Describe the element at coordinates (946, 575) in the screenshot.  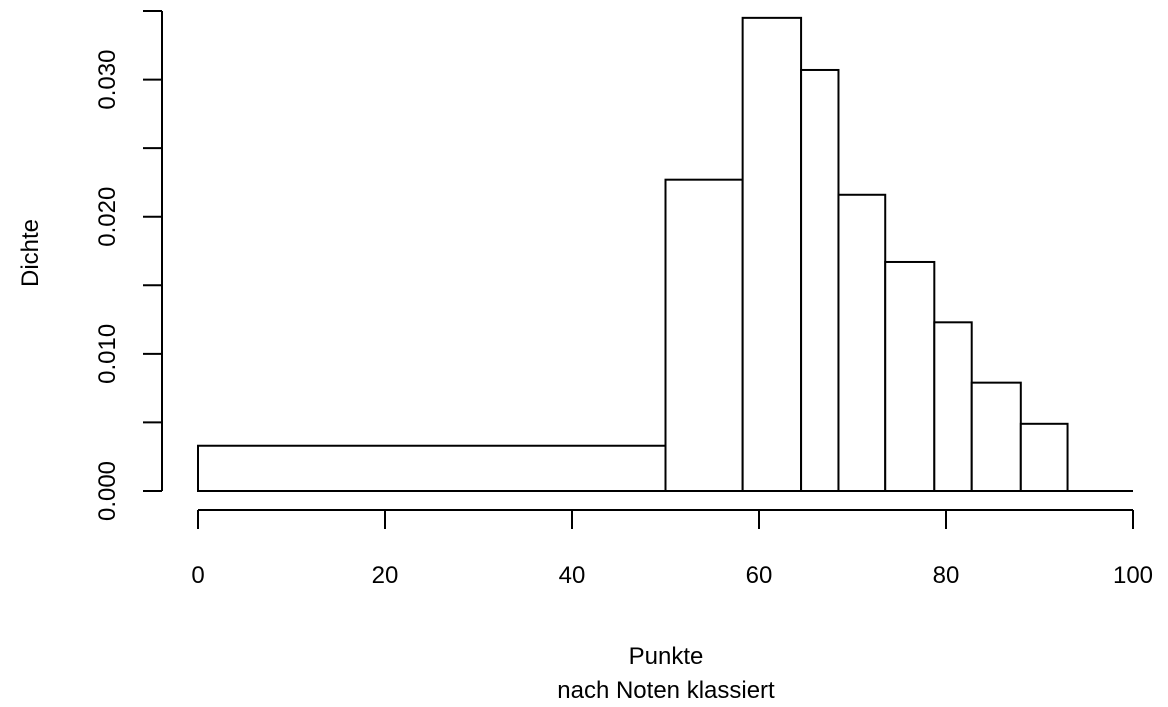
I see `x-tick-label-4: 80` at that location.